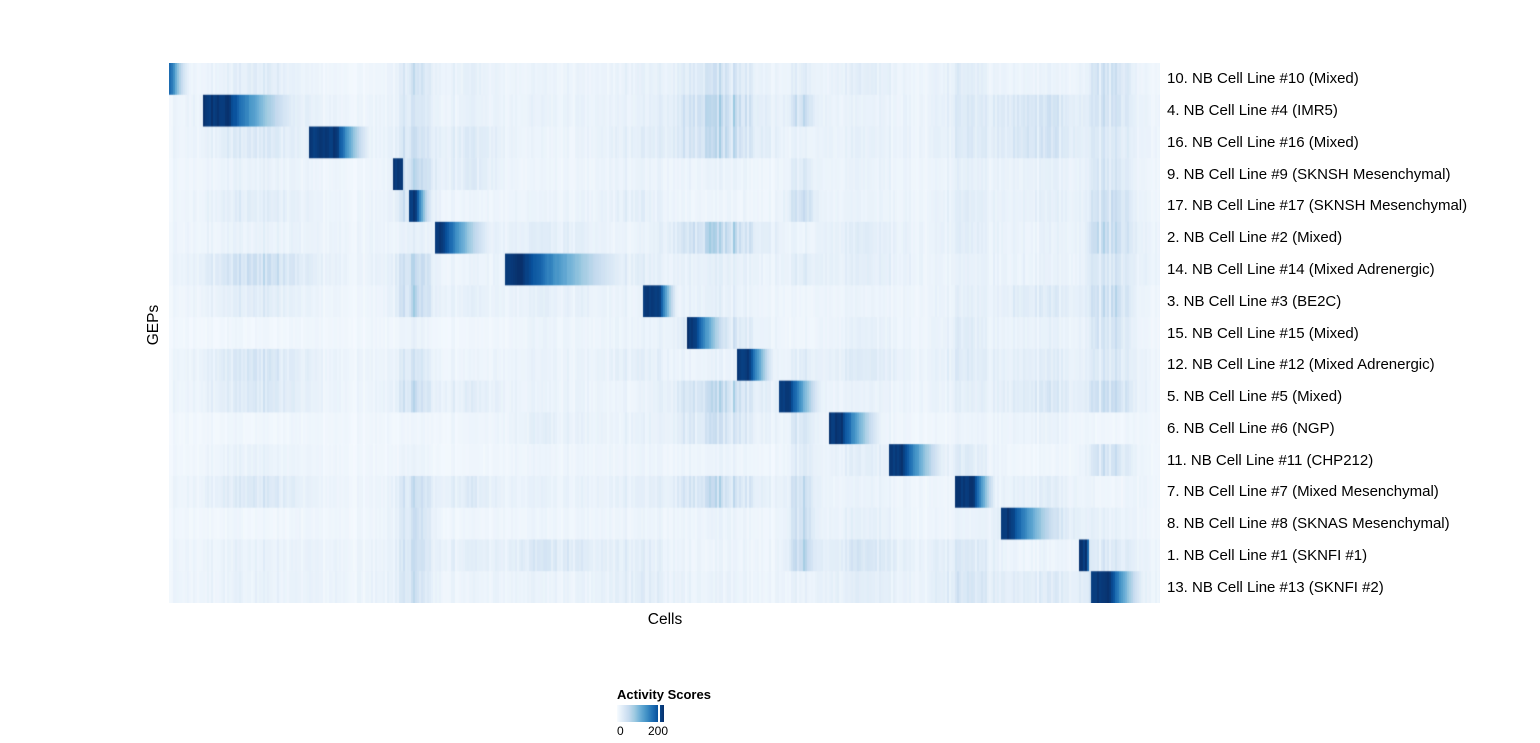 The width and height of the screenshot is (1540, 743). What do you see at coordinates (1308, 524) in the screenshot?
I see `row-label: 8. NB Cell Line #8 (SKNAS Mesenchymal)` at bounding box center [1308, 524].